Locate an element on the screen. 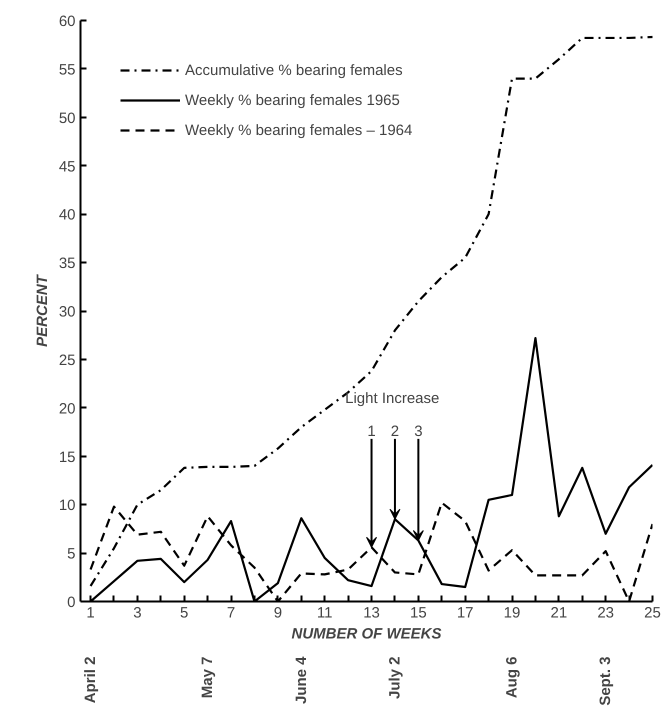 Image resolution: width=672 pixels, height=708 pixels. annotation: 1 is located at coordinates (371, 431).